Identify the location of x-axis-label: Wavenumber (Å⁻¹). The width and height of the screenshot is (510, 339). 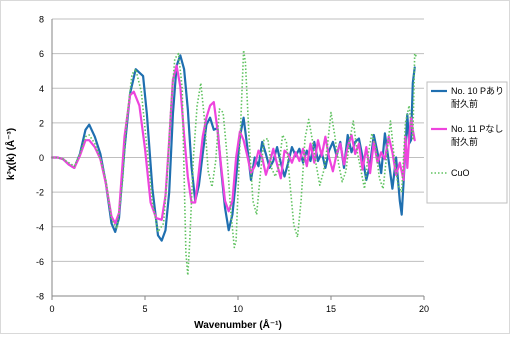
(238, 324).